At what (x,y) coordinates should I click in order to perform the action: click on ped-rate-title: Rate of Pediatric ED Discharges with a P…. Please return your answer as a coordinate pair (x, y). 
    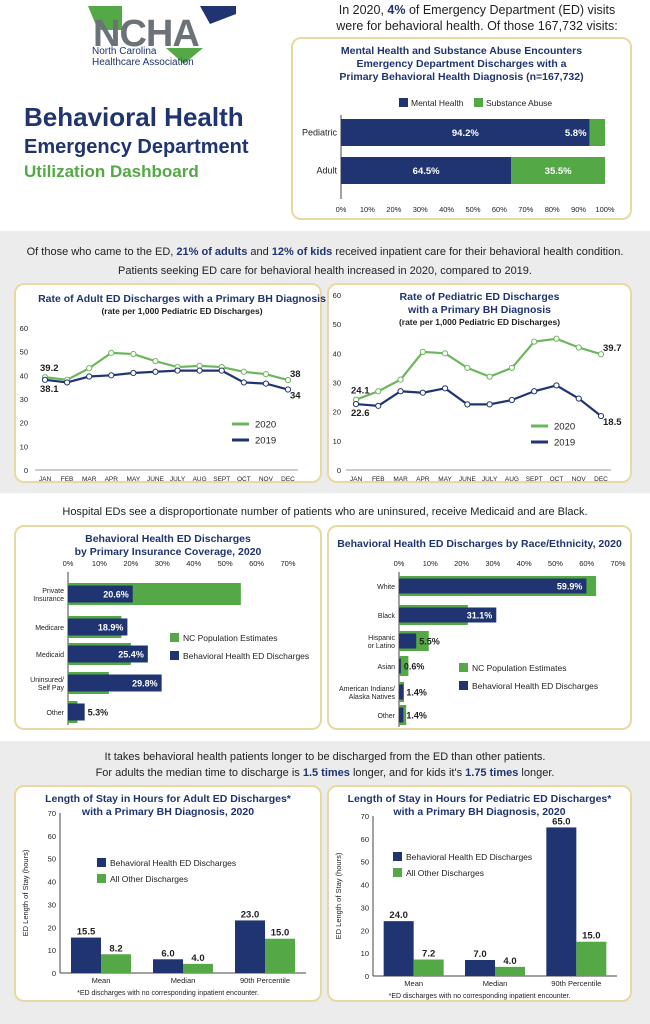
    Looking at the image, I should click on (479, 304).